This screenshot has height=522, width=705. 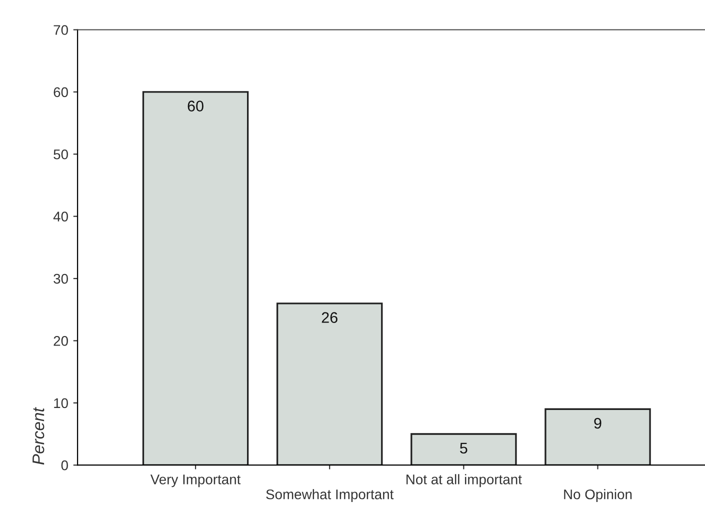 I want to click on y-tick-label: 20, so click(x=61, y=341).